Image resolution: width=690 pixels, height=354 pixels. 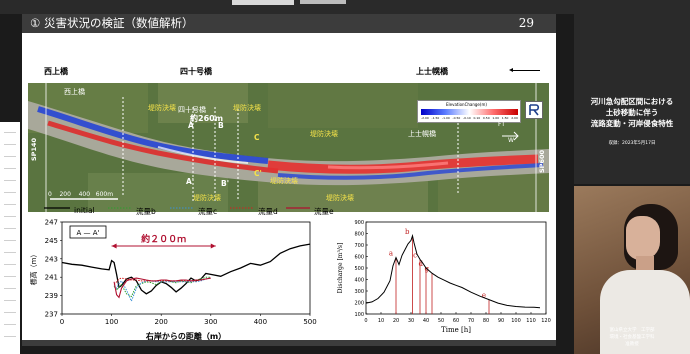 What do you see at coordinates (456, 321) in the screenshot?
I see `hydro-xtick-label: 60` at bounding box center [456, 321].